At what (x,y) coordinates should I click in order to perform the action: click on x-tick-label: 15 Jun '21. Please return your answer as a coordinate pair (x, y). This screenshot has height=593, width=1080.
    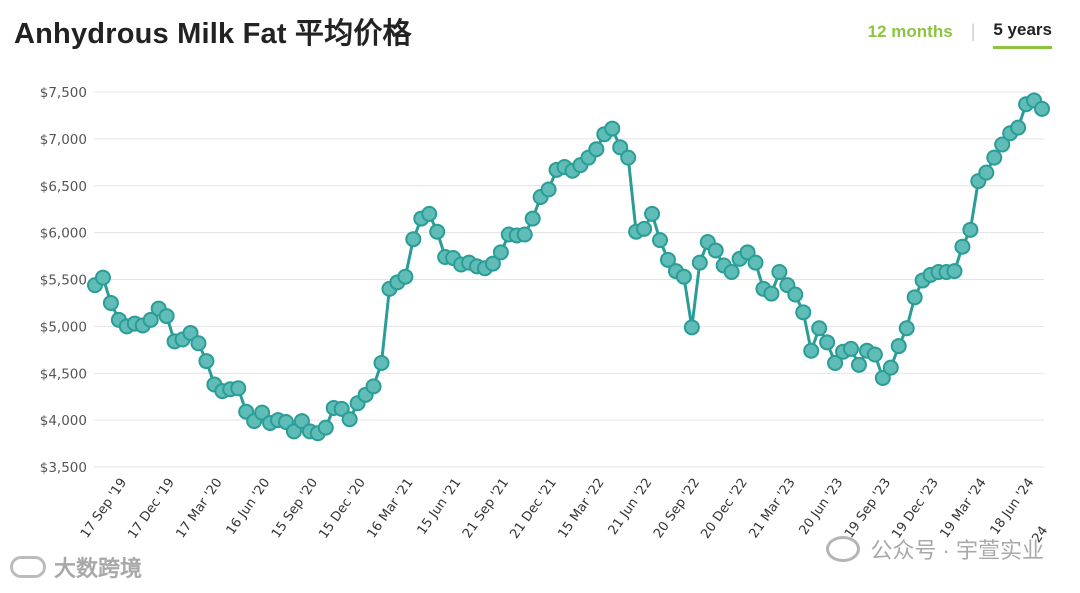
    Looking at the image, I should click on (440, 507).